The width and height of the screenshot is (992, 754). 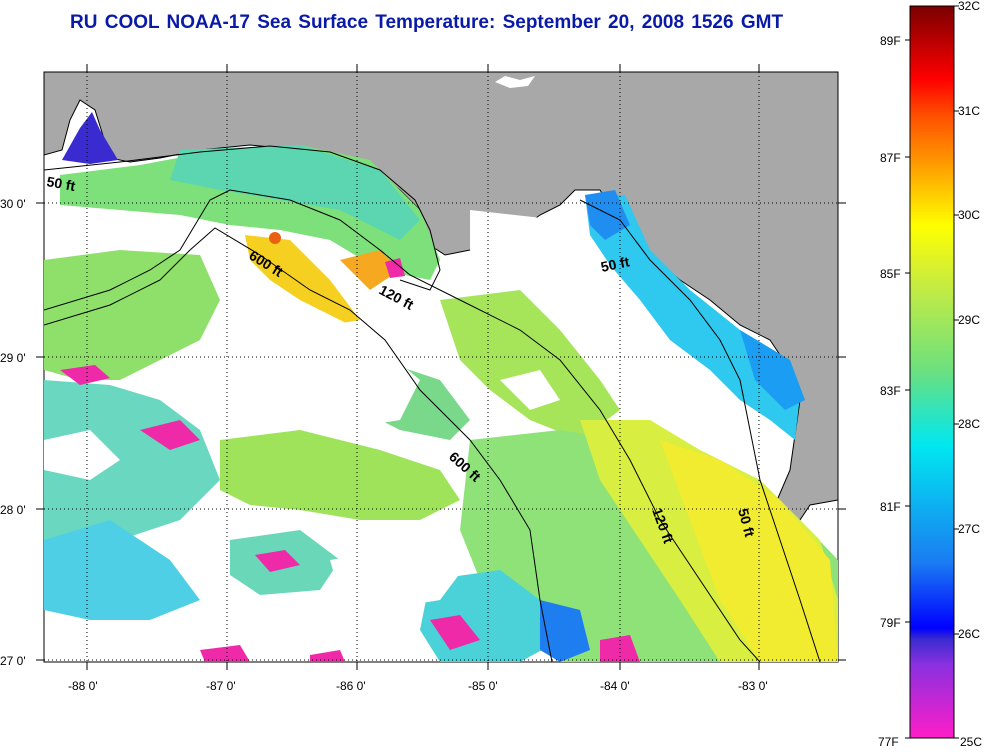 I want to click on lon-tick-label: -83 0', so click(x=753, y=686).